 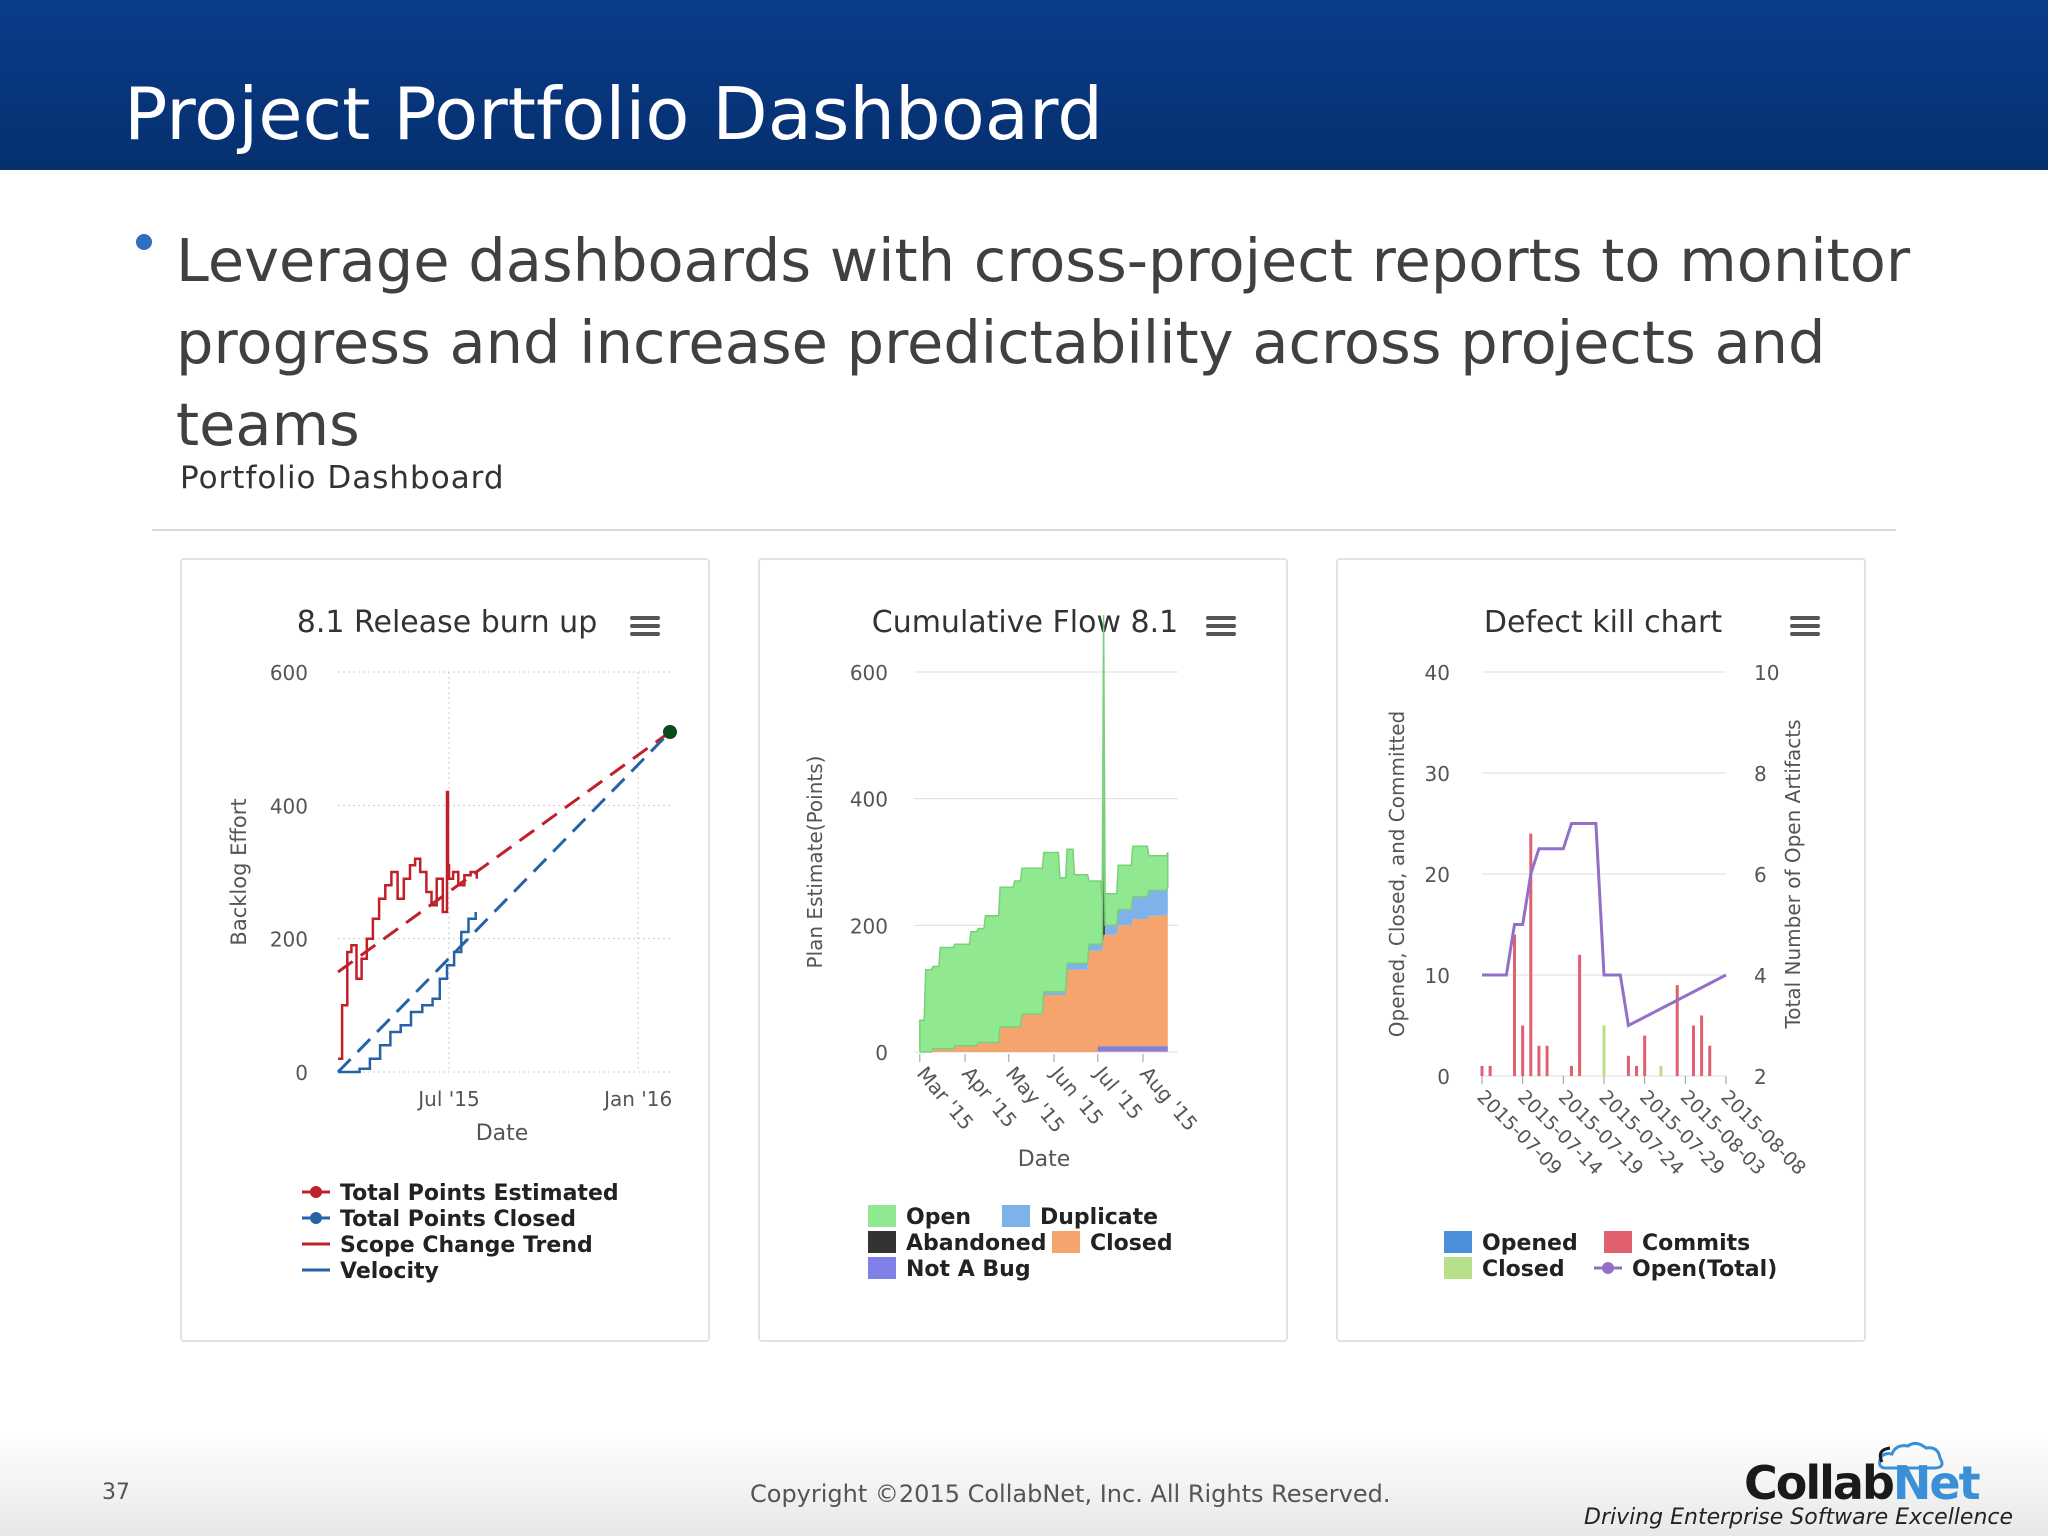 What do you see at coordinates (1799, 1517) in the screenshot?
I see `logo-tagline: Driving Enterprise Software Excellence` at bounding box center [1799, 1517].